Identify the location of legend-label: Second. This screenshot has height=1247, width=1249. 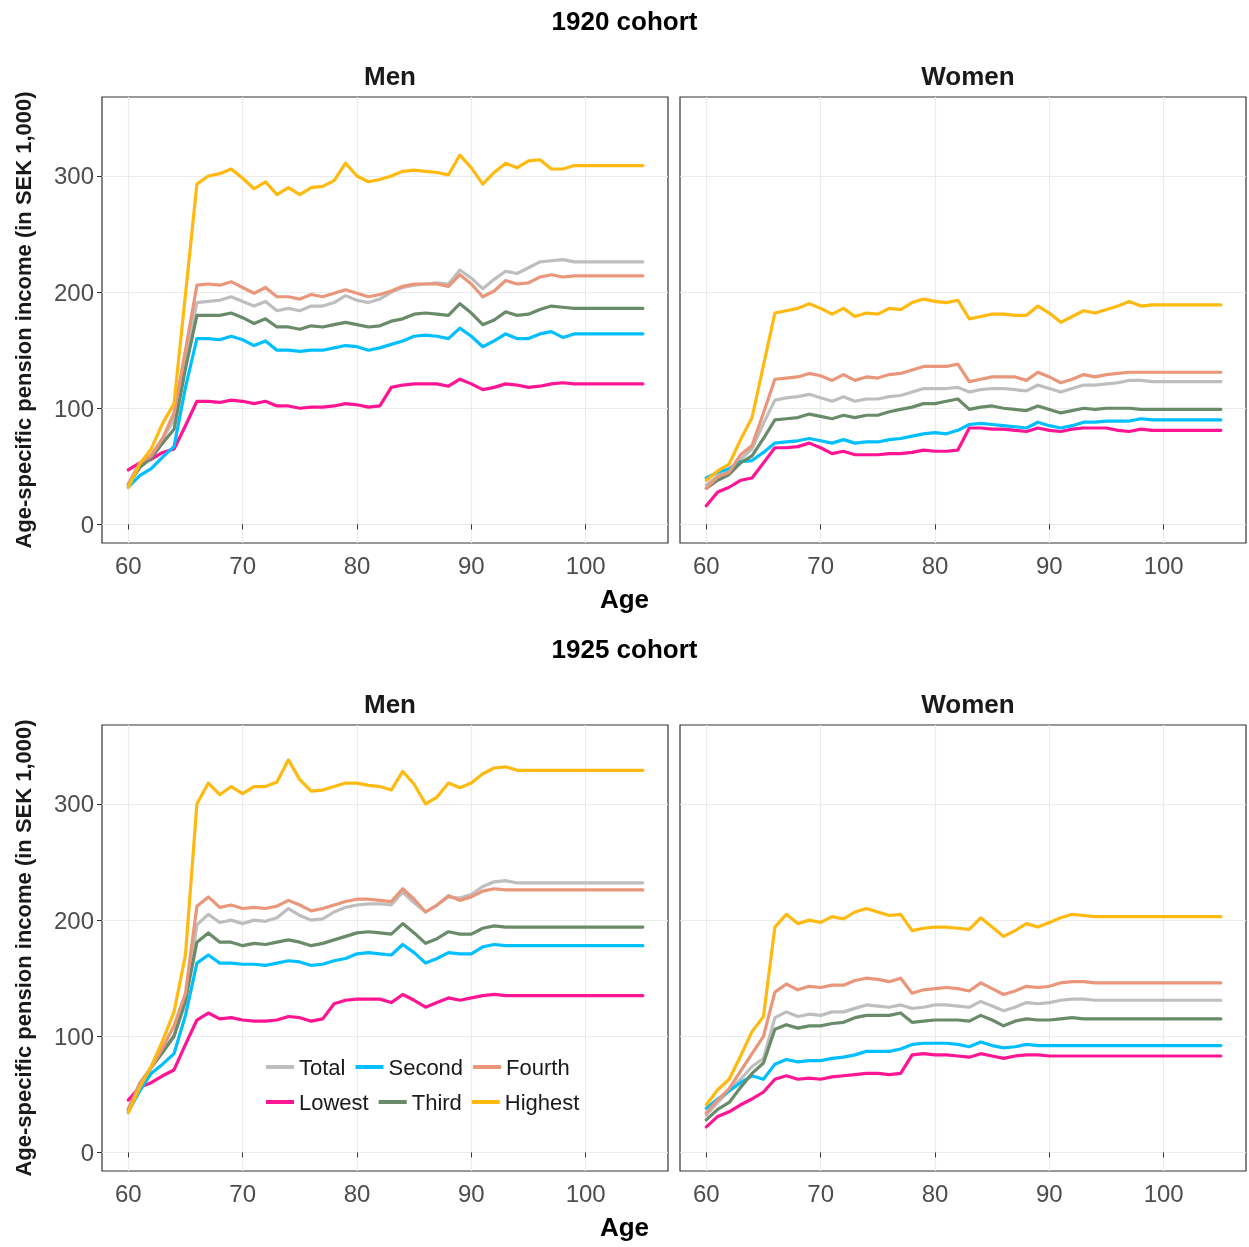
(426, 1067).